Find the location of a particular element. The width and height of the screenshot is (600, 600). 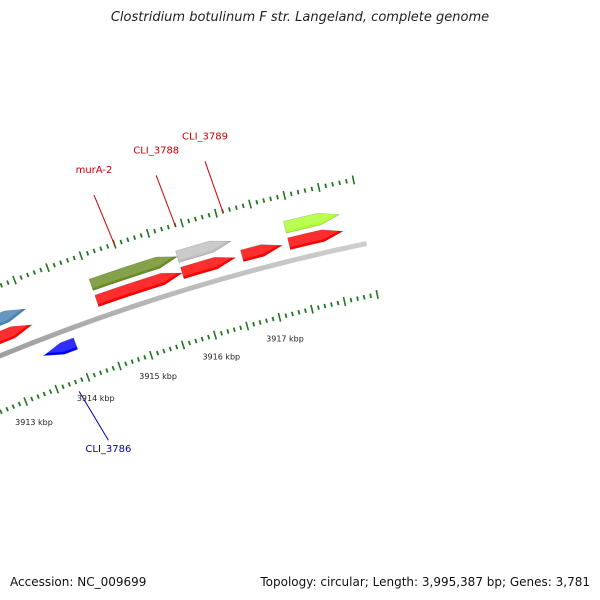

gray-gene is located at coordinates (203, 251).